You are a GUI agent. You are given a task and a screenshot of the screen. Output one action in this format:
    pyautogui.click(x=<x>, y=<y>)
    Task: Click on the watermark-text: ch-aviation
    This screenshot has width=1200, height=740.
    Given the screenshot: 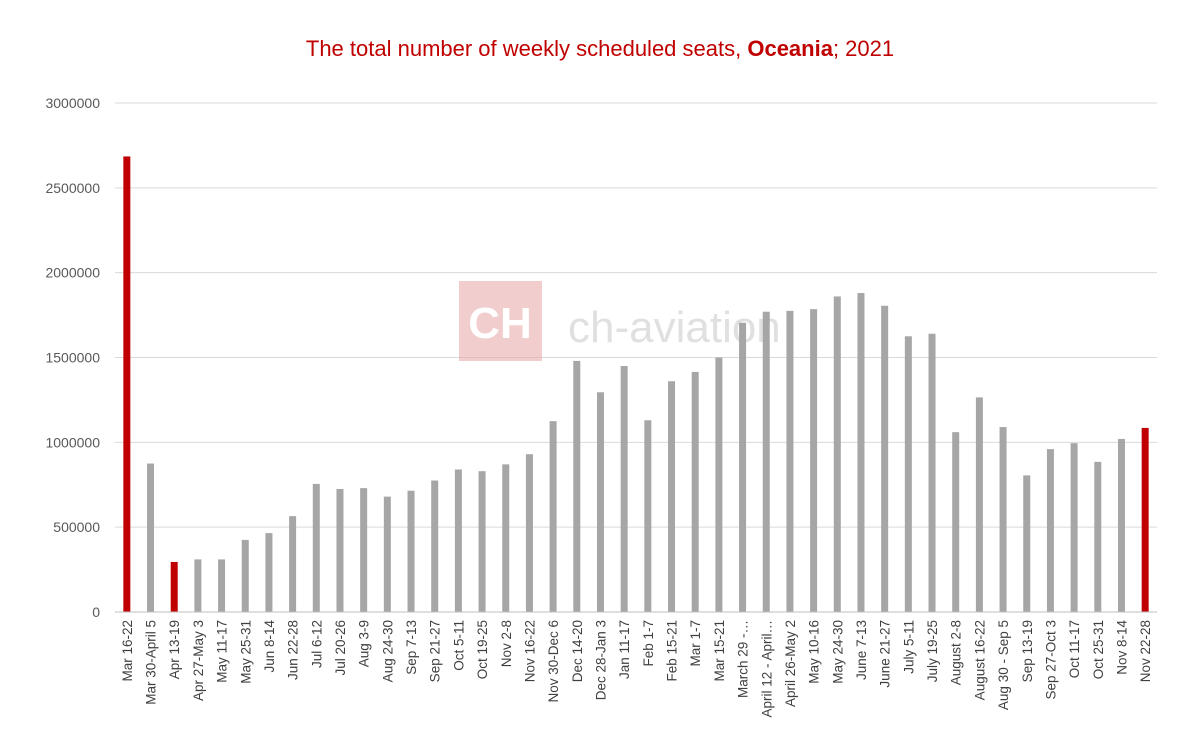 What is the action you would take?
    pyautogui.click(x=674, y=327)
    